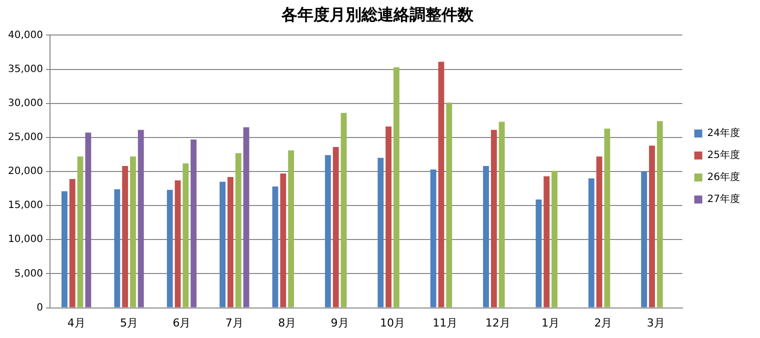 The image size is (760, 338). What do you see at coordinates (25, 35) in the screenshot?
I see `y-tick-label: 40,000` at bounding box center [25, 35].